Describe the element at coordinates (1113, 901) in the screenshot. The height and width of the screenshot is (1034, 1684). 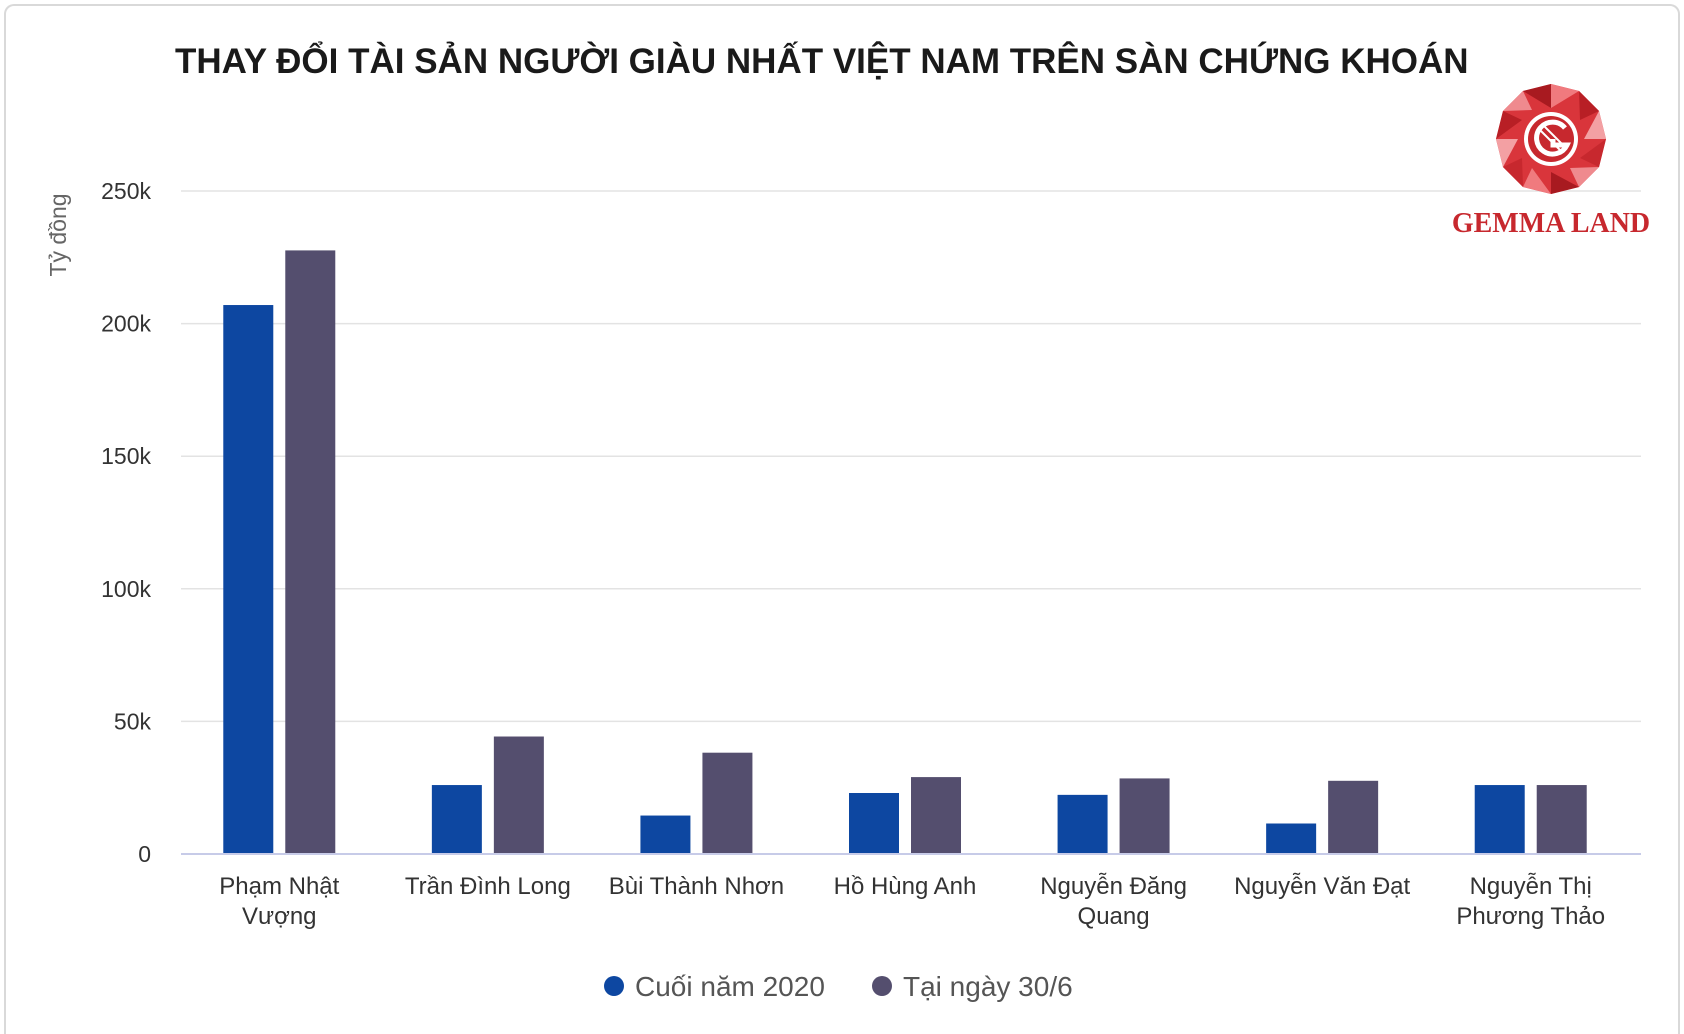
I see `x-tick-label: Nguyễn Đăng Quang` at that location.